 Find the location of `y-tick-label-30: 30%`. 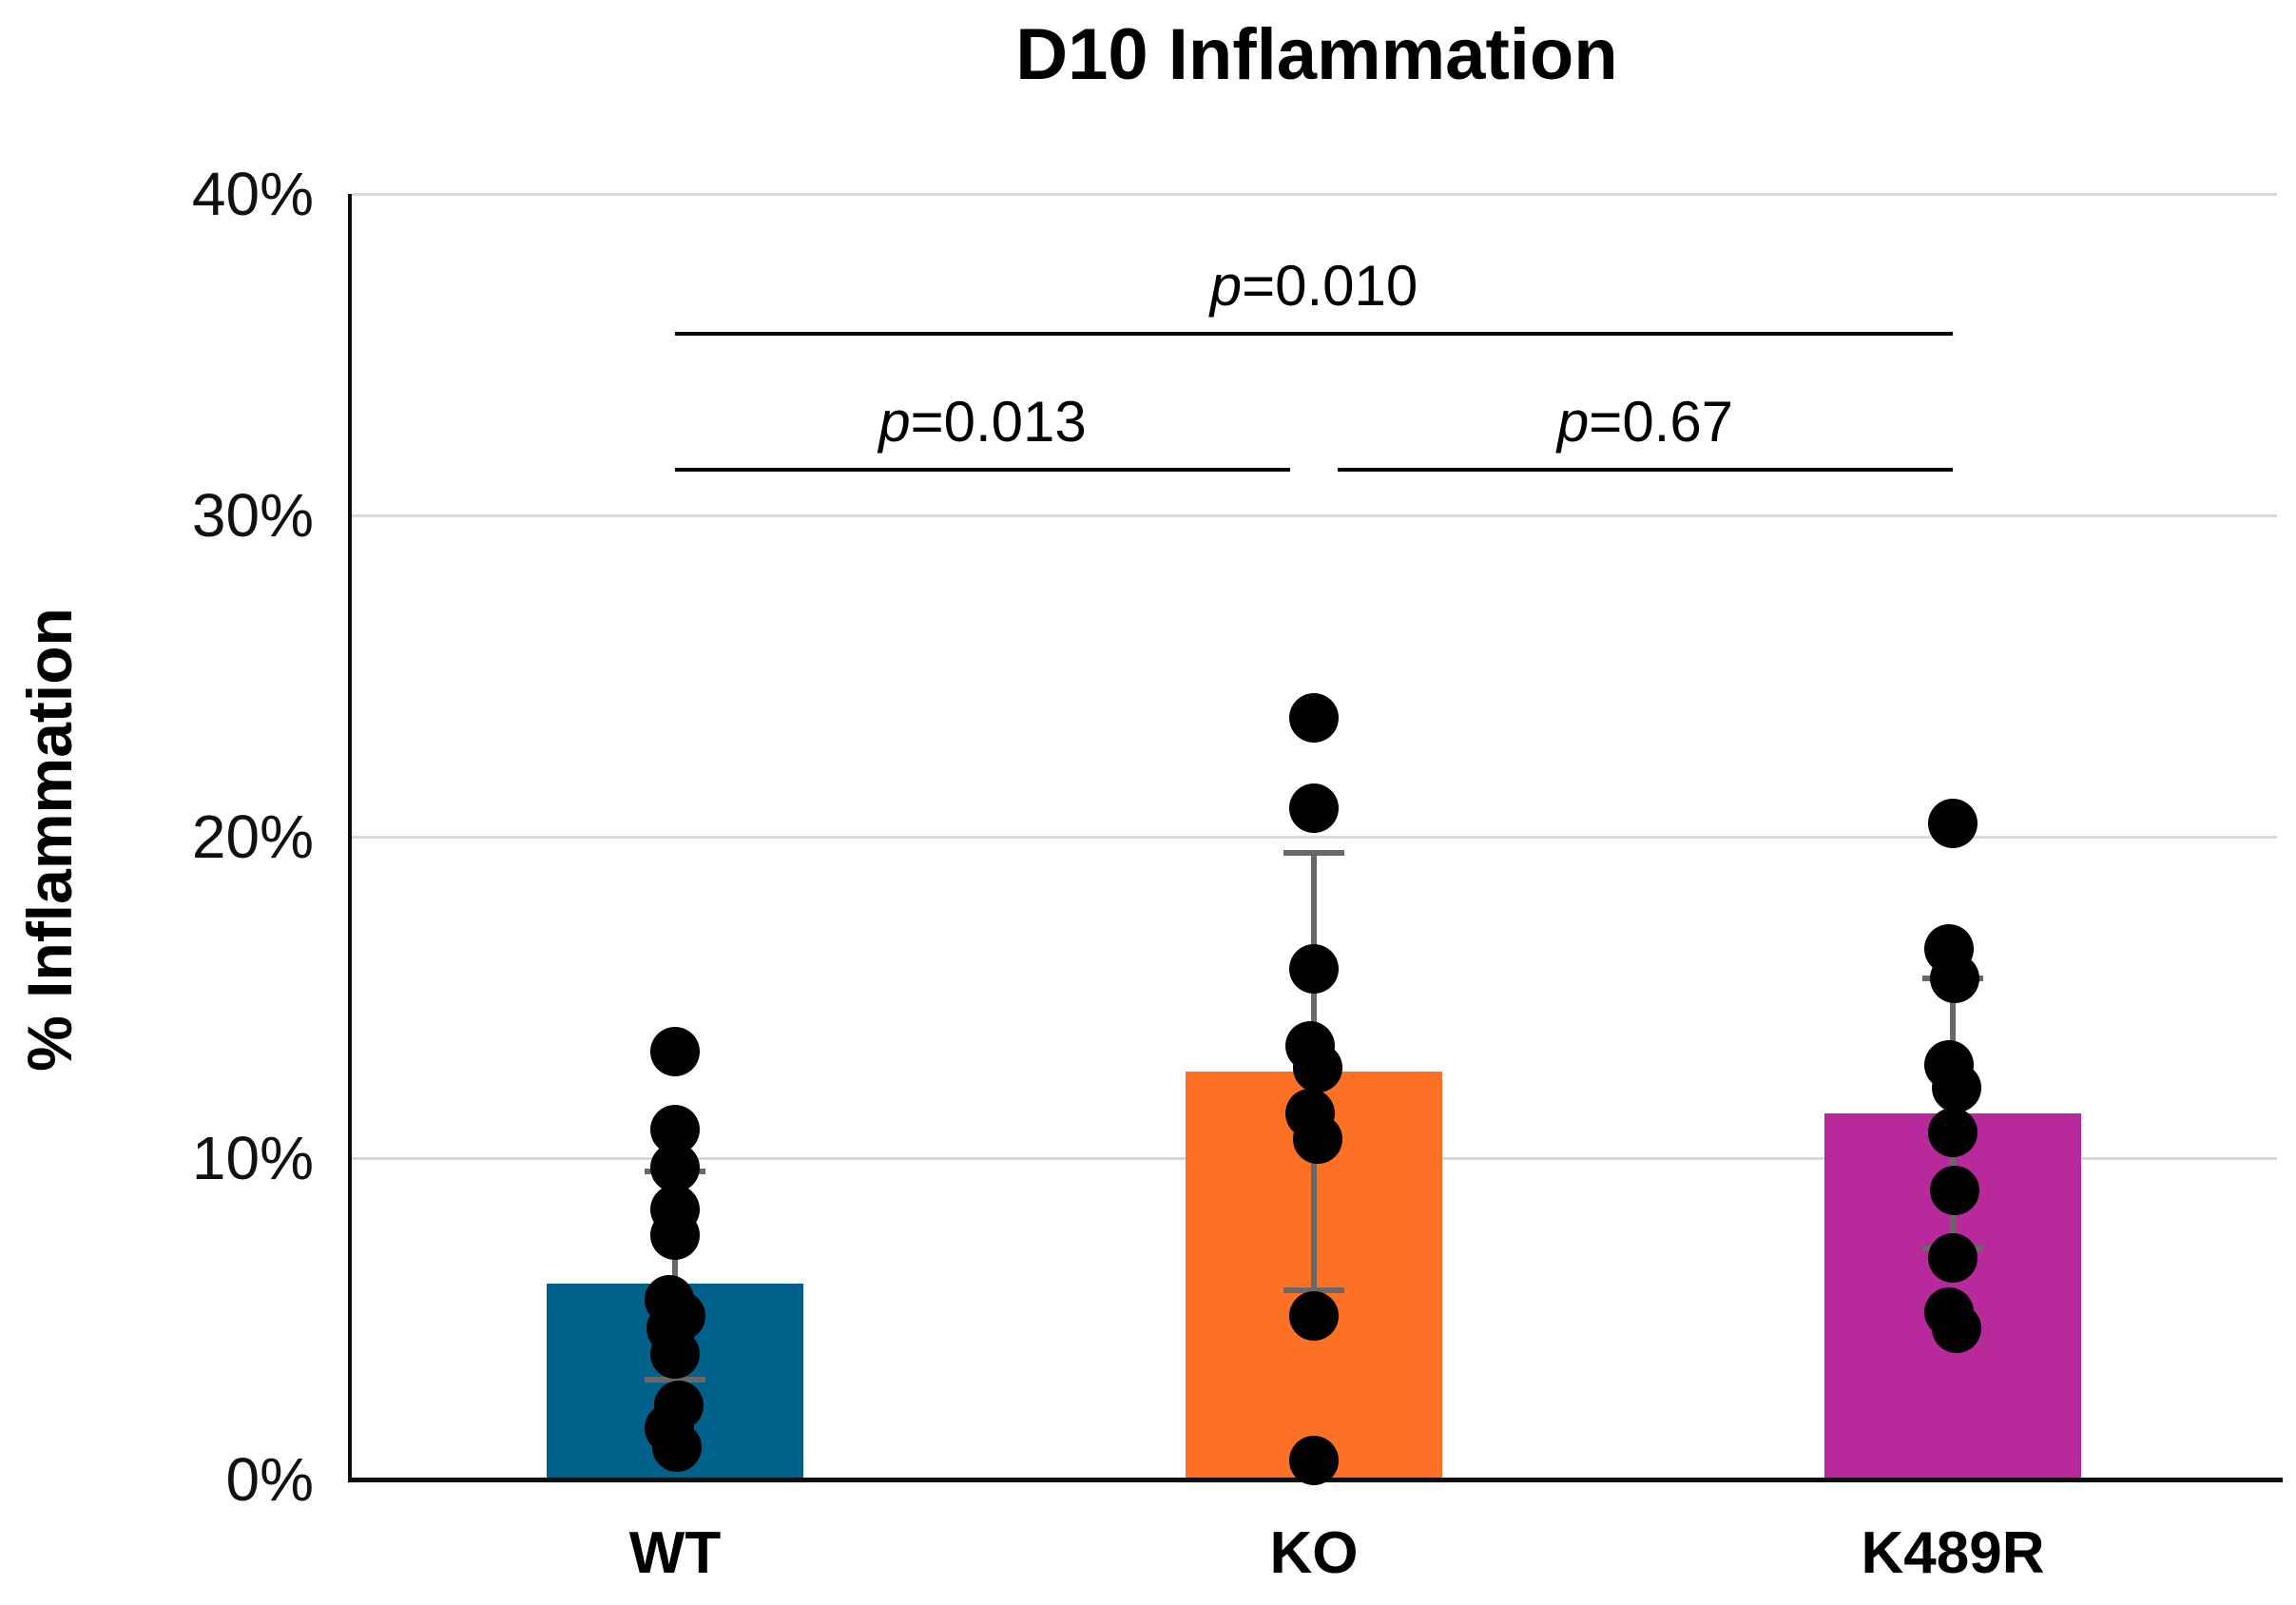

y-tick-label-30: 30% is located at coordinates (252, 515).